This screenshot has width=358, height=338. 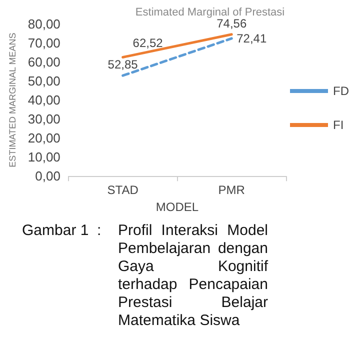 What do you see at coordinates (123, 65) in the screenshot?
I see `data-label: 52,85` at bounding box center [123, 65].